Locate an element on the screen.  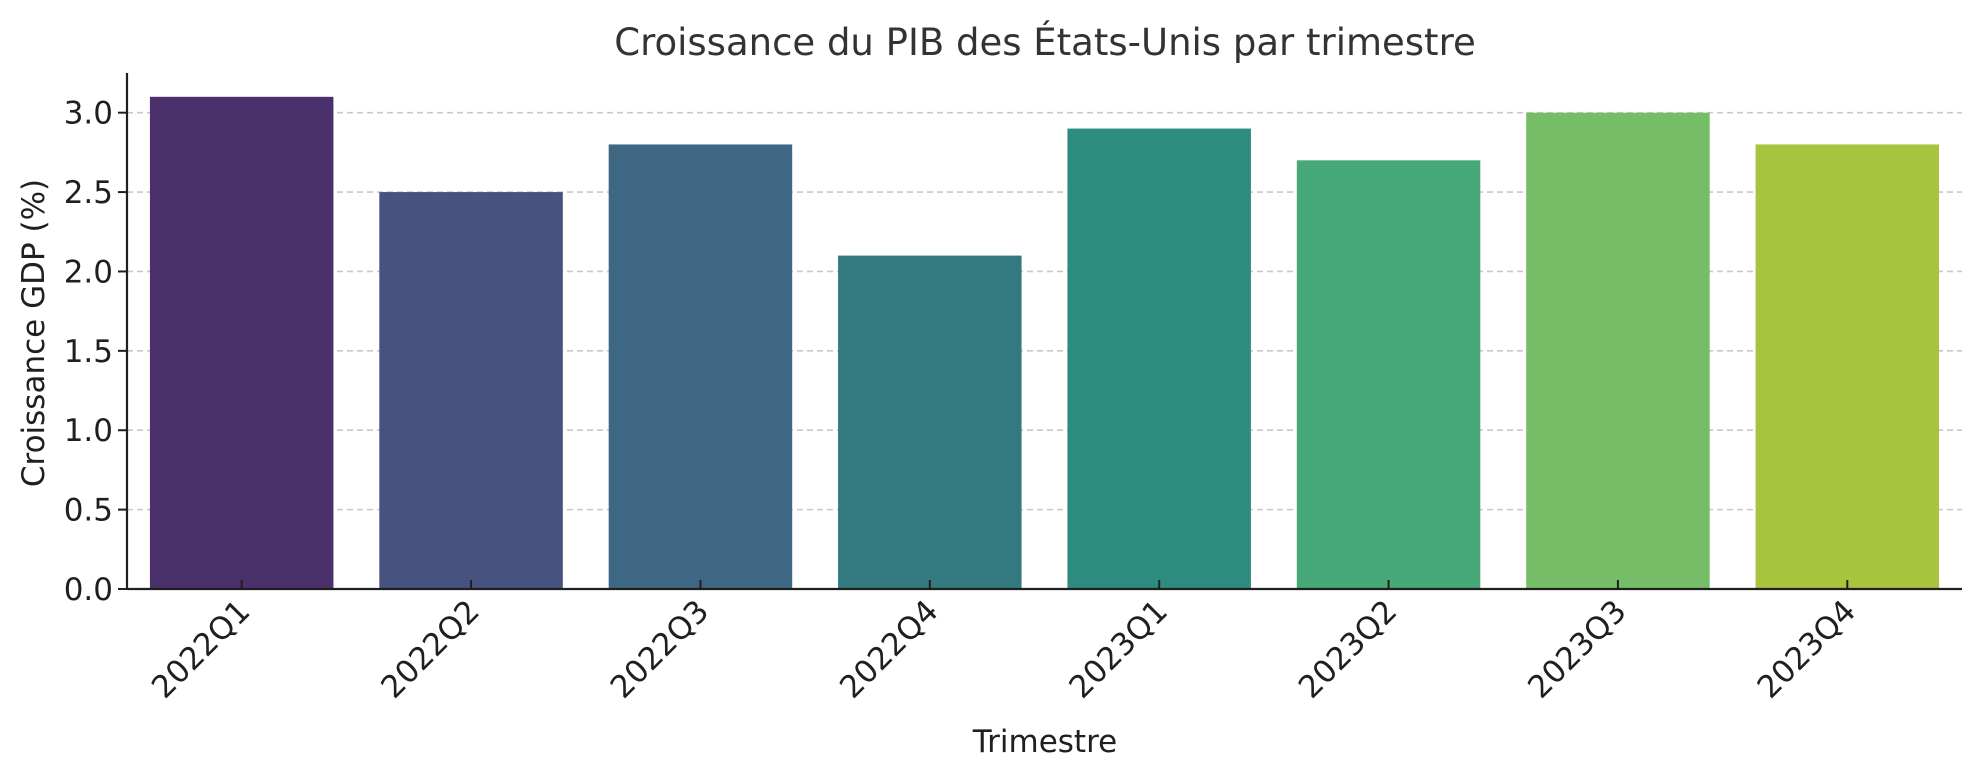
x-tick-label: 2022Q3 is located at coordinates (660, 649).